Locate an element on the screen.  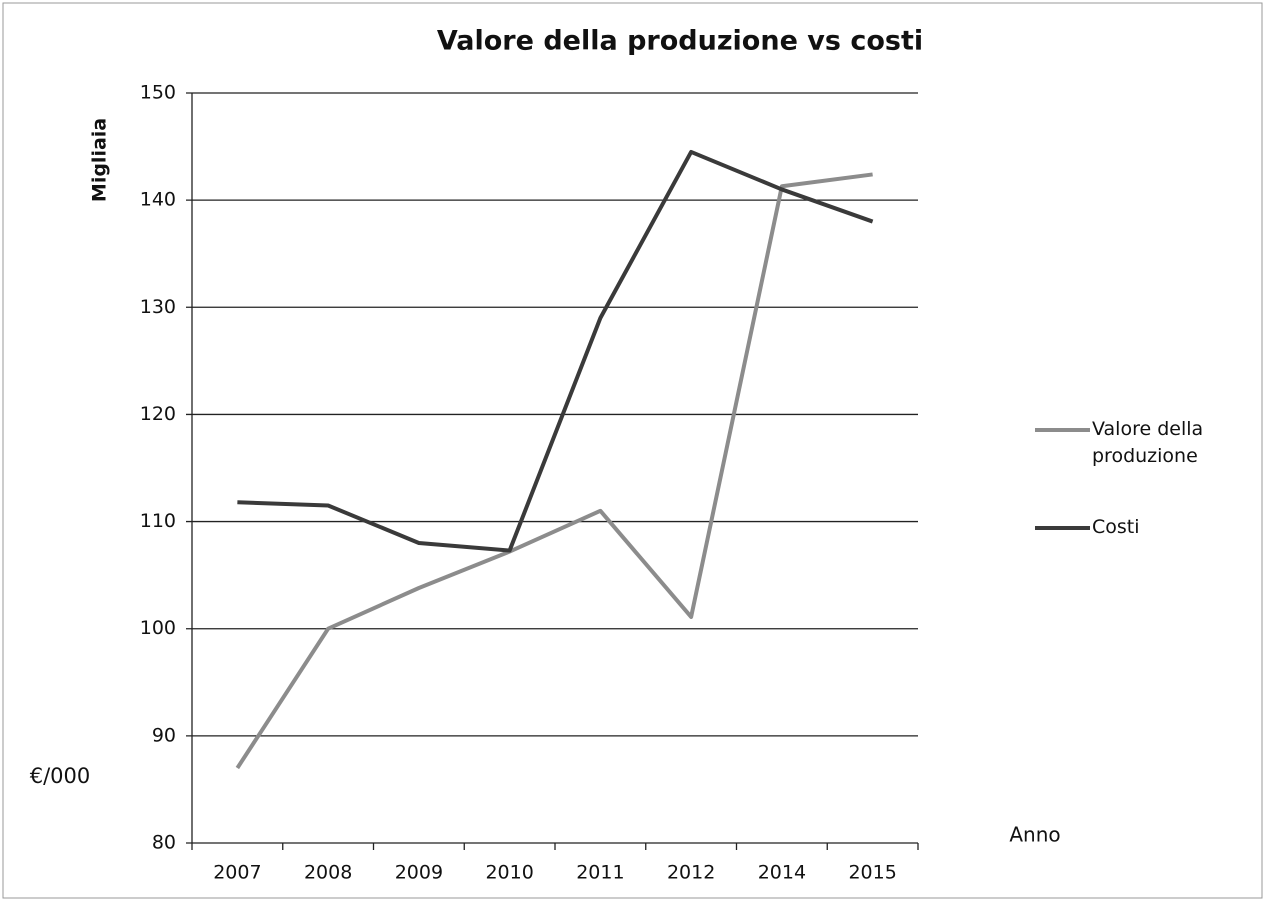
x-tick-label: 2007 is located at coordinates (237, 873).